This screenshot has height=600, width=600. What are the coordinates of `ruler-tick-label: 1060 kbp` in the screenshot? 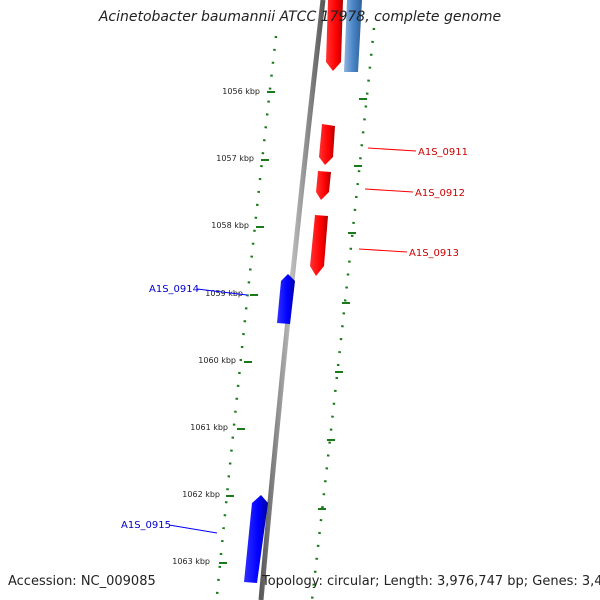 It's located at (217, 360).